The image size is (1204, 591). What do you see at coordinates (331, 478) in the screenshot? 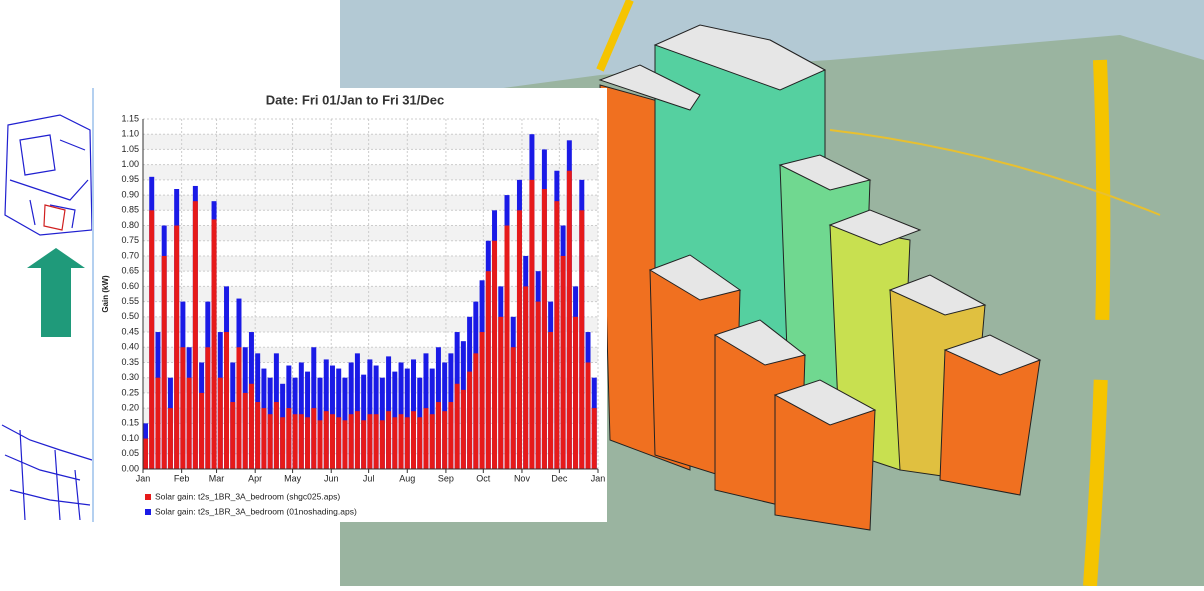
I see `x-tick-label: Jun` at bounding box center [331, 478].